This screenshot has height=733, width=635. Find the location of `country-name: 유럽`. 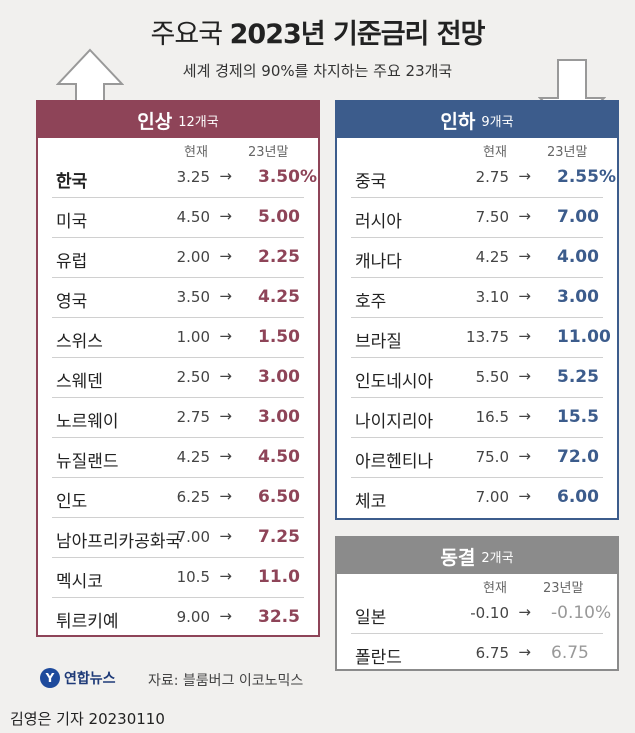

country-name: 유럽 is located at coordinates (72, 262).